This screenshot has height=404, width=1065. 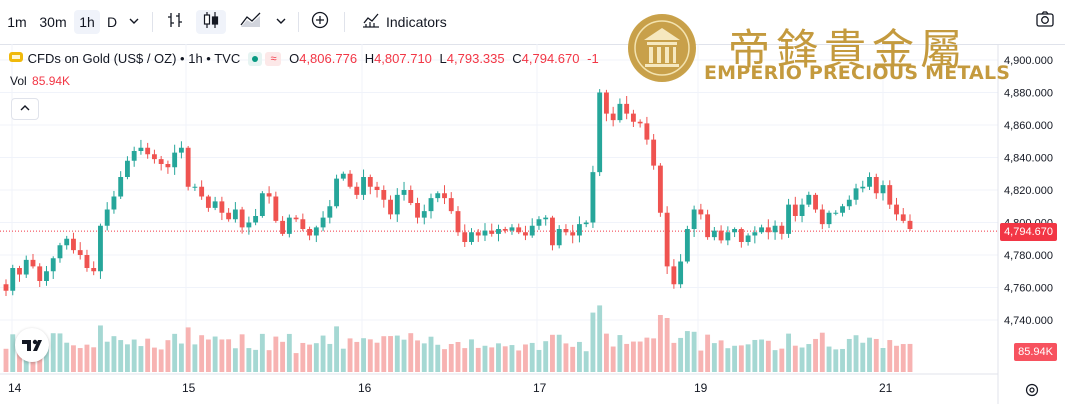 What do you see at coordinates (371, 22) in the screenshot?
I see `indicators-icon` at bounding box center [371, 22].